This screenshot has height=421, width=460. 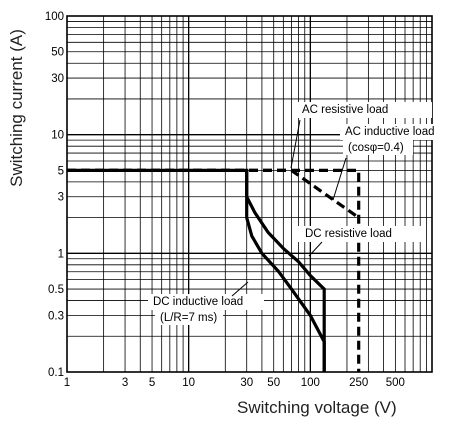 What do you see at coordinates (395, 383) in the screenshot?
I see `x-tick-label: 500` at bounding box center [395, 383].